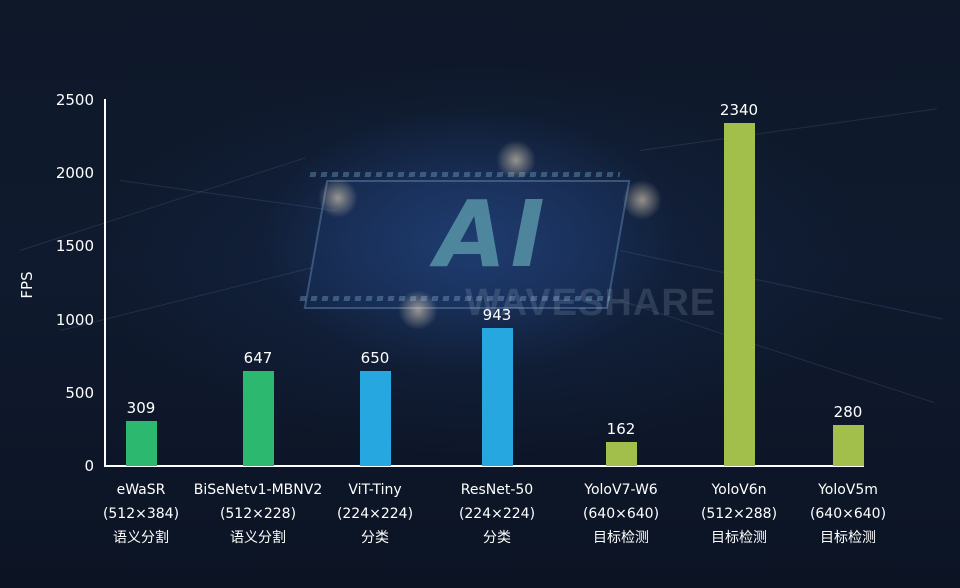 This screenshot has width=960, height=588. Describe the element at coordinates (74, 173) in the screenshot. I see `y-tick-label: 2000` at that location.